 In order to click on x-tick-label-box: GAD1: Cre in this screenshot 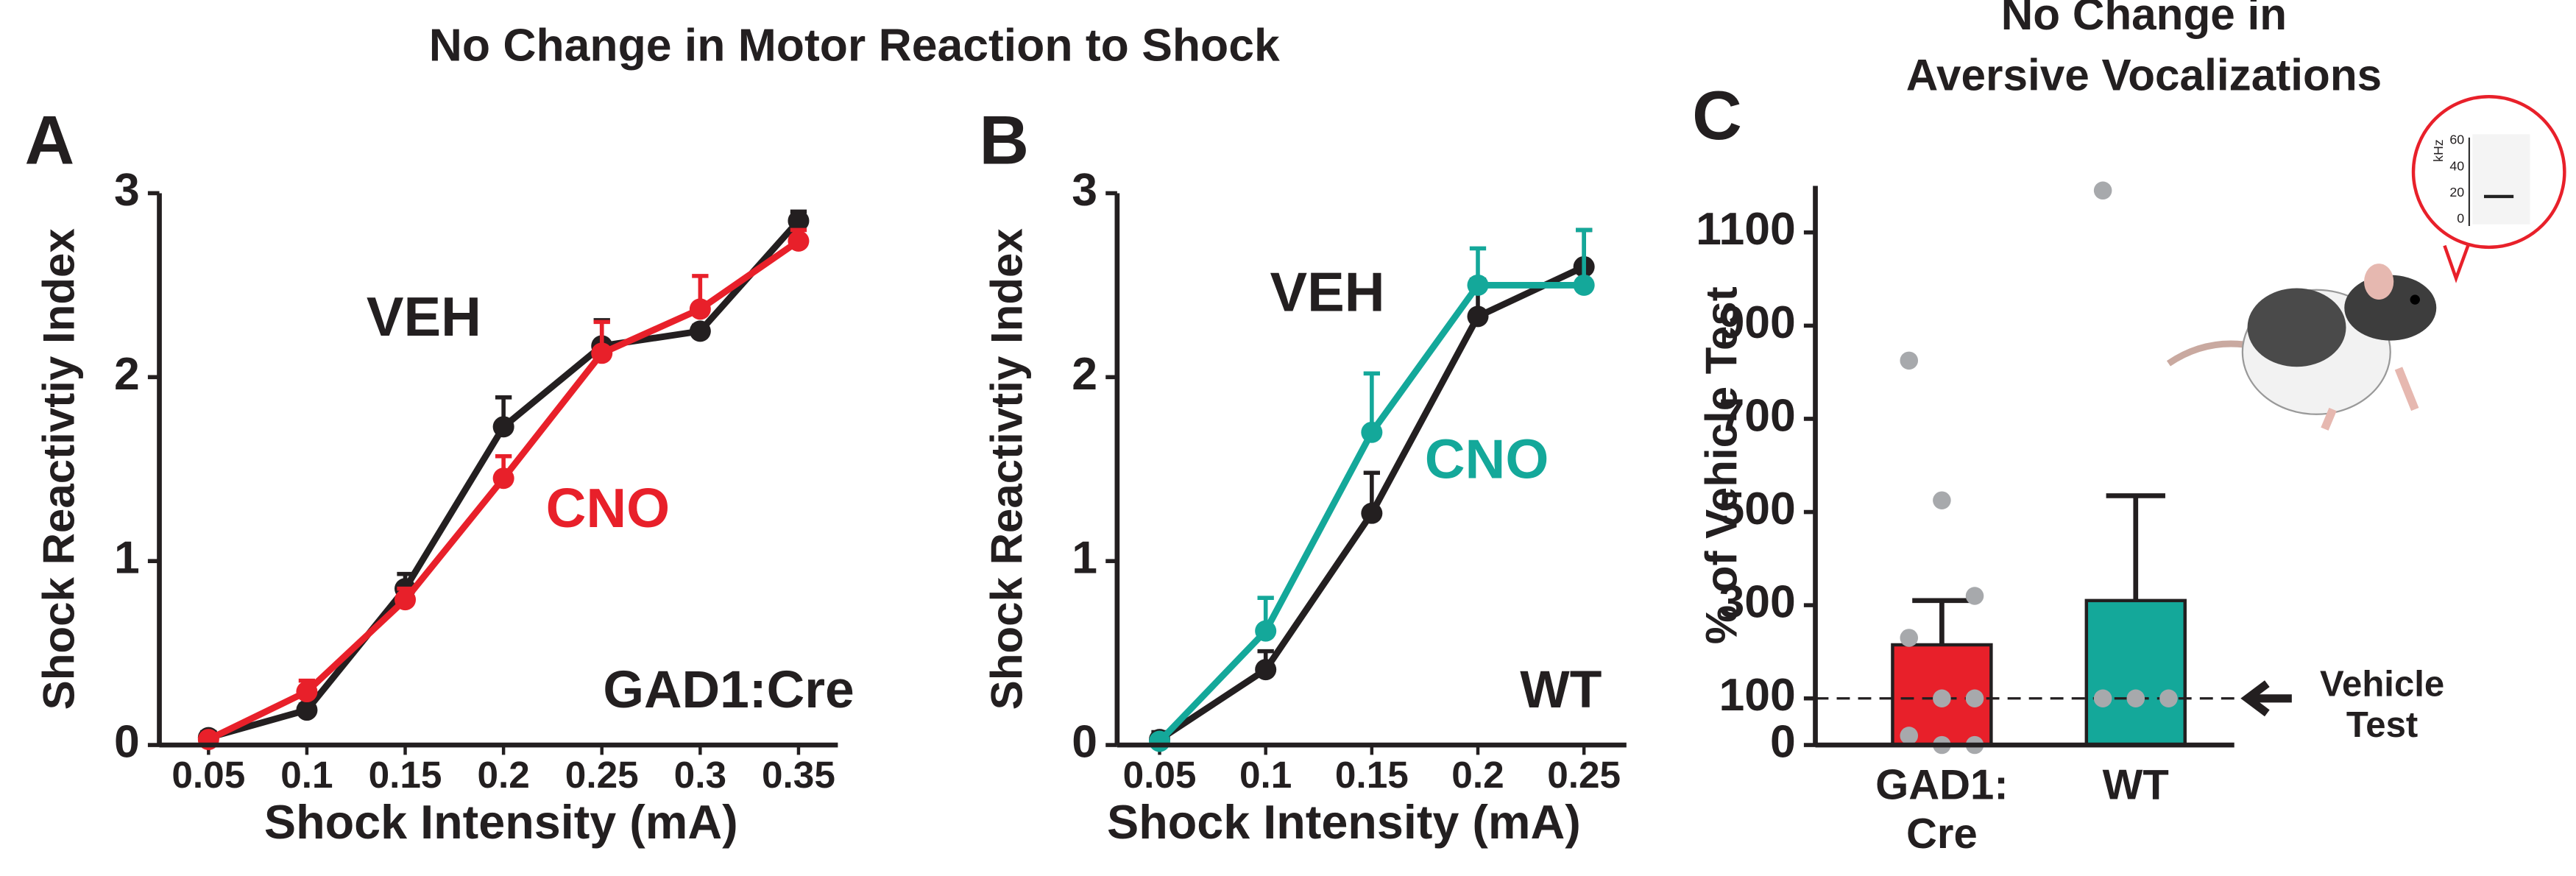, I will do `click(1942, 809)`.